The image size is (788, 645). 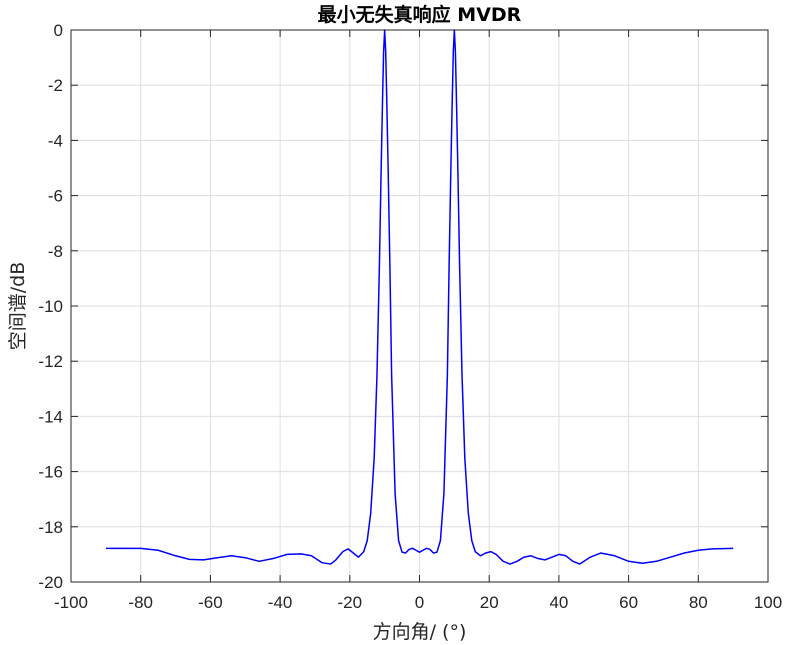 What do you see at coordinates (55, 85) in the screenshot?
I see `y-tick-label: -2` at bounding box center [55, 85].